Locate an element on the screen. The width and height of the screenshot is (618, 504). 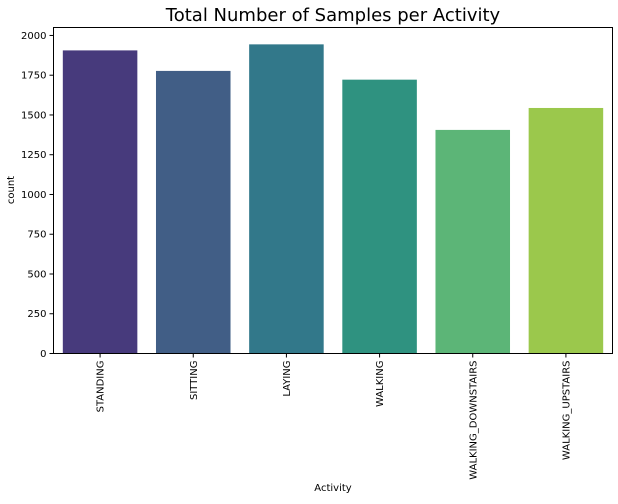
bar-laying is located at coordinates (286, 199).